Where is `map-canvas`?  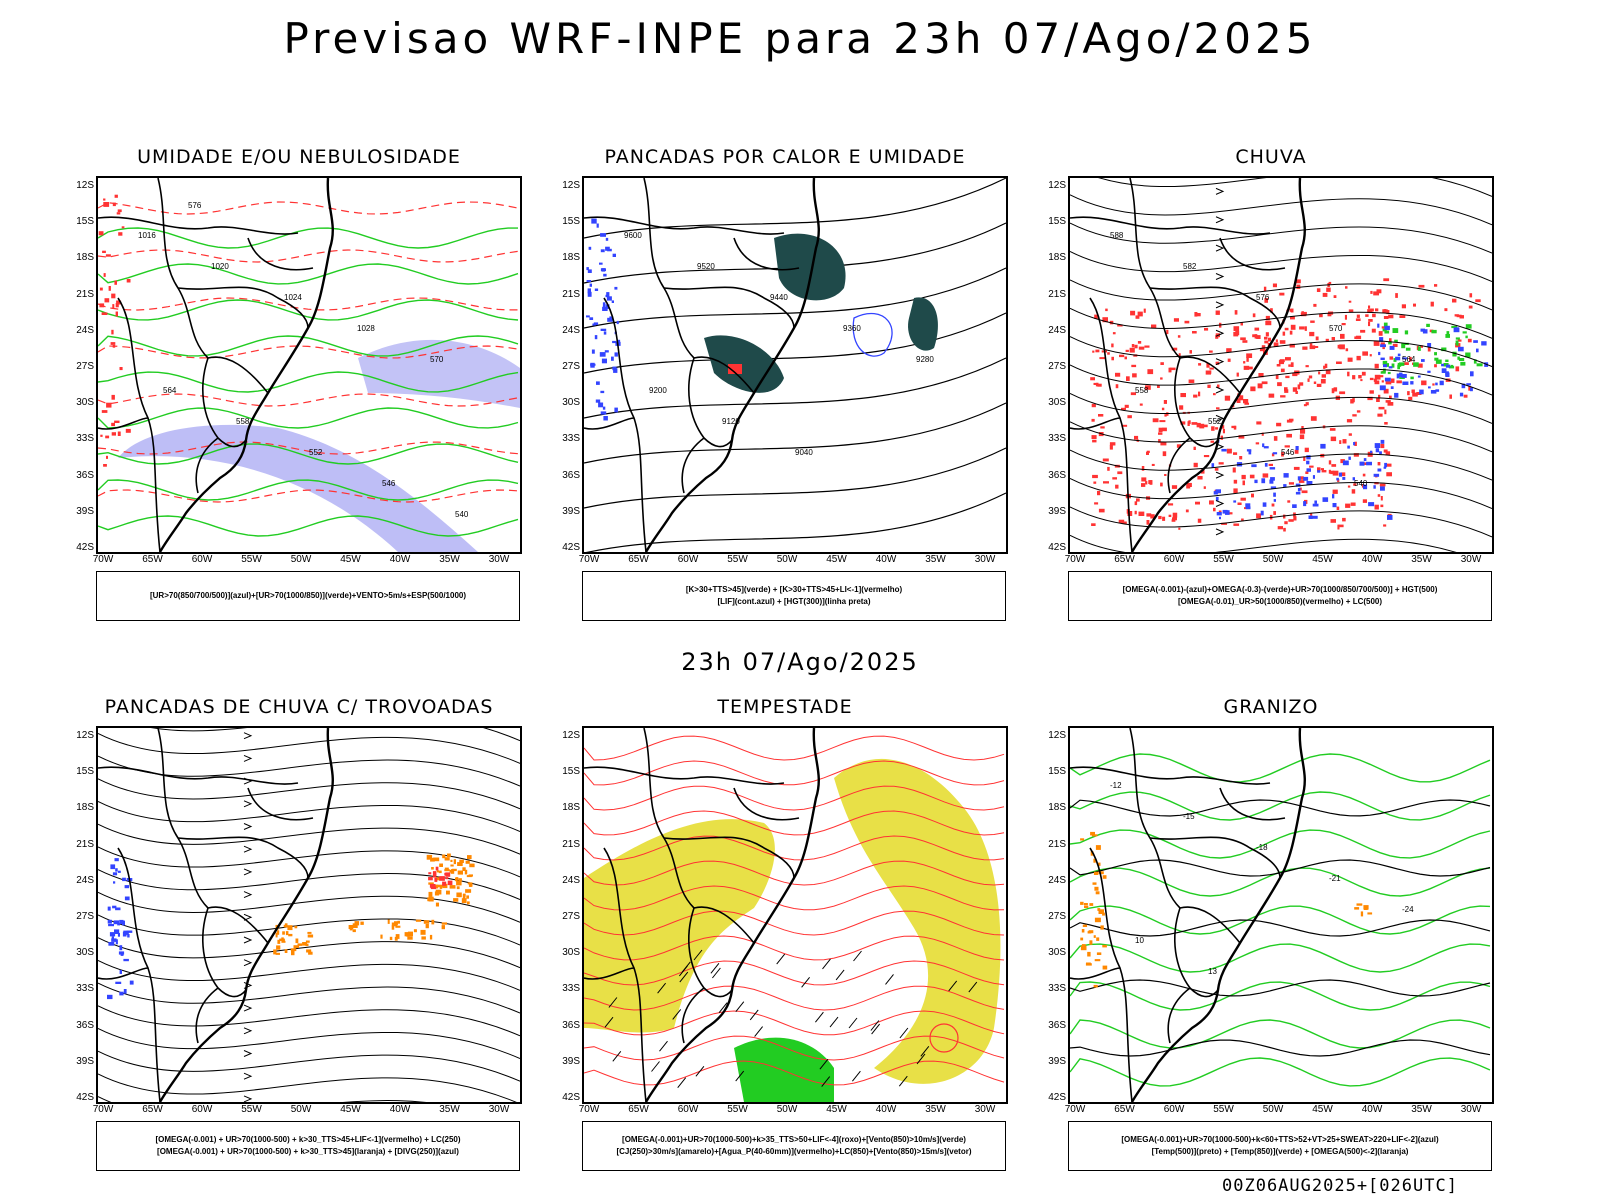 map-canvas is located at coordinates (309, 915).